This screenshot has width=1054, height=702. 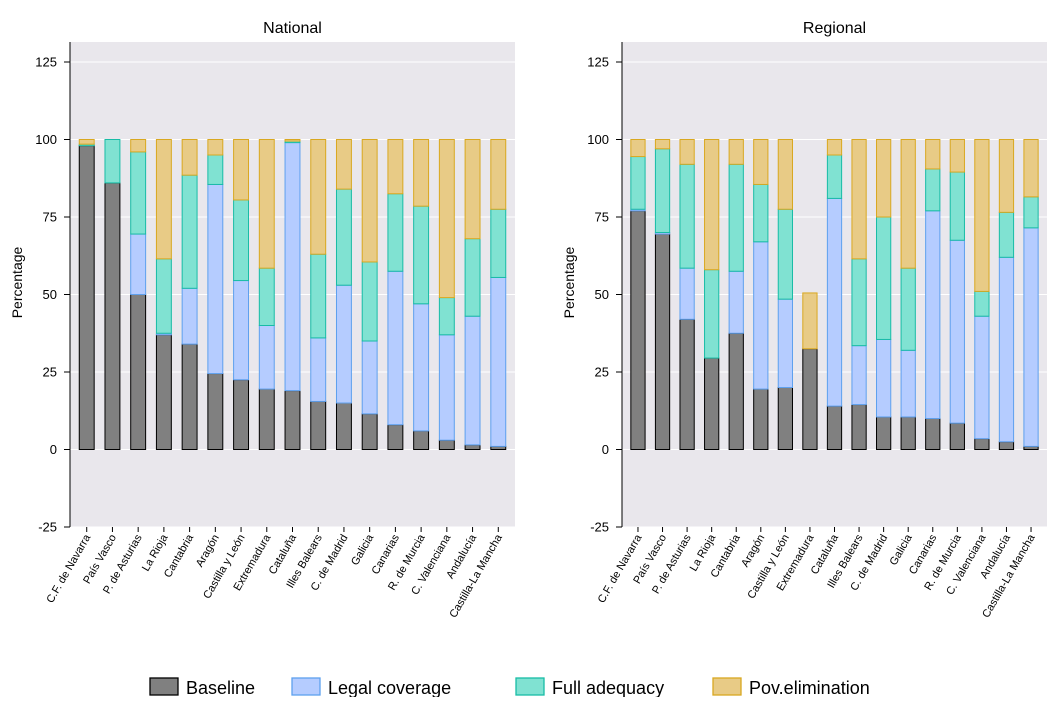 What do you see at coordinates (602, 372) in the screenshot?
I see `y-tick-label: 25` at bounding box center [602, 372].